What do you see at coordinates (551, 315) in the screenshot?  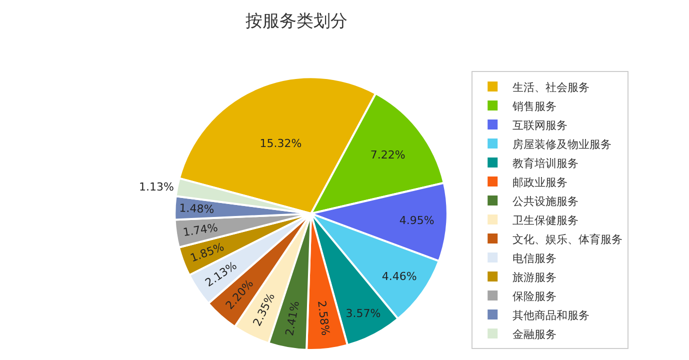 I see `legend-label: 其他商品和服务` at bounding box center [551, 315].